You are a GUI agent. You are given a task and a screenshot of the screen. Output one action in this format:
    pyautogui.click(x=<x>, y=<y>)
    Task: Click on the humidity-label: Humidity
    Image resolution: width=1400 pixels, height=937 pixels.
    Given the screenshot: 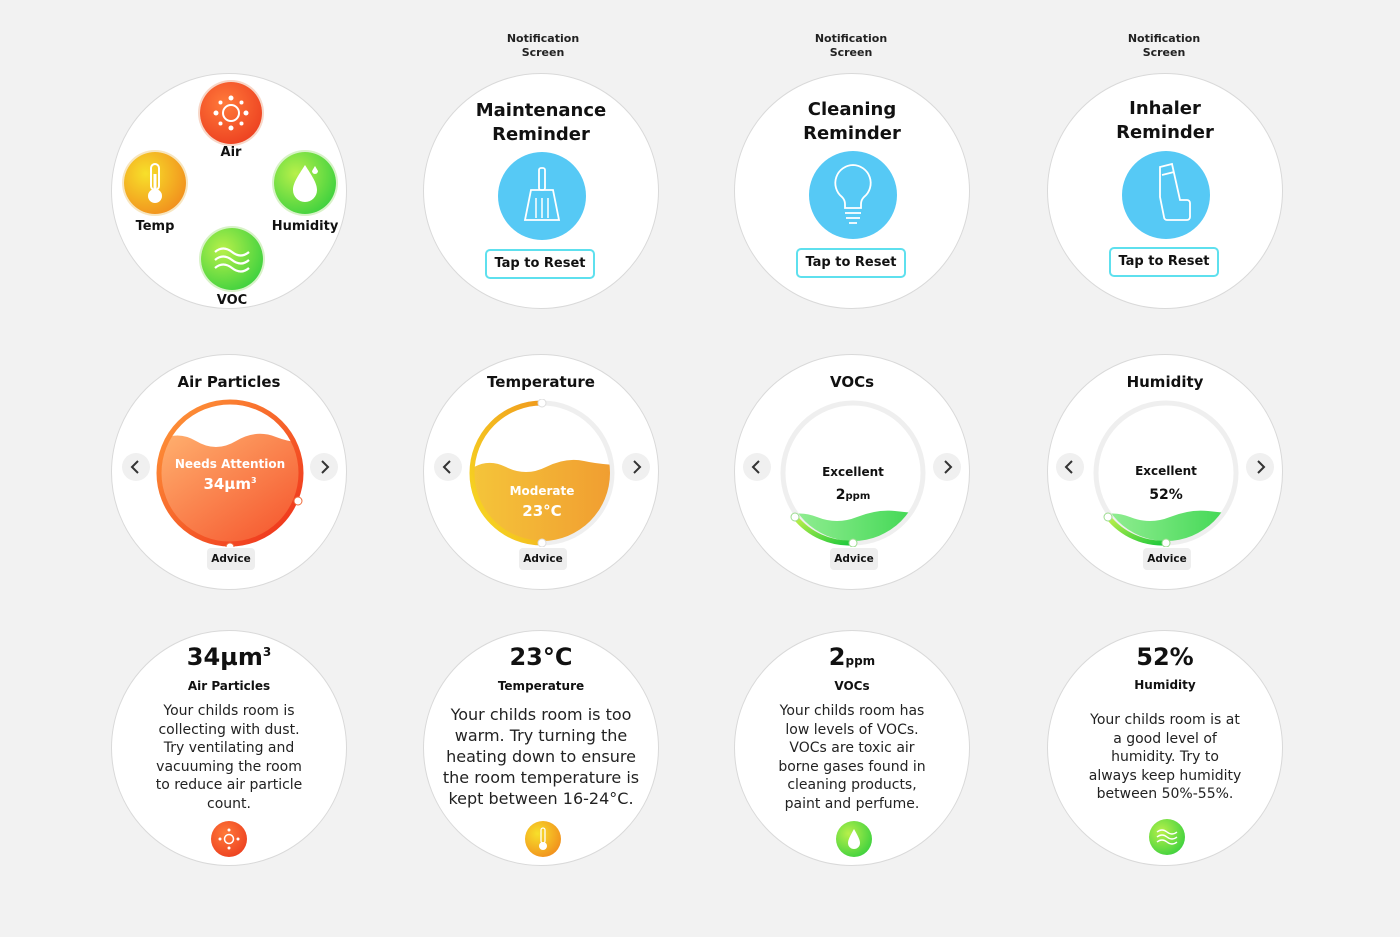 What is the action you would take?
    pyautogui.click(x=305, y=226)
    